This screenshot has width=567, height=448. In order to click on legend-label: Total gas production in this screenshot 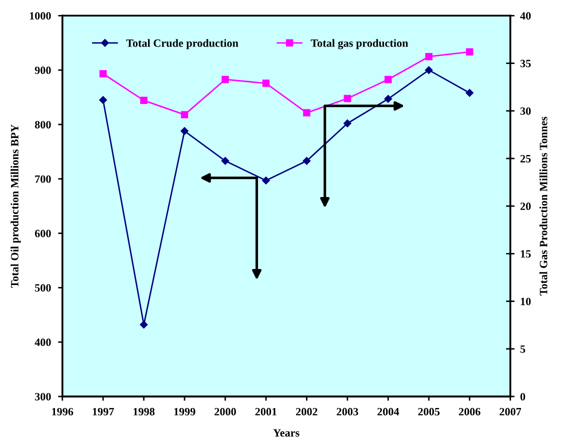, I will do `click(359, 44)`.